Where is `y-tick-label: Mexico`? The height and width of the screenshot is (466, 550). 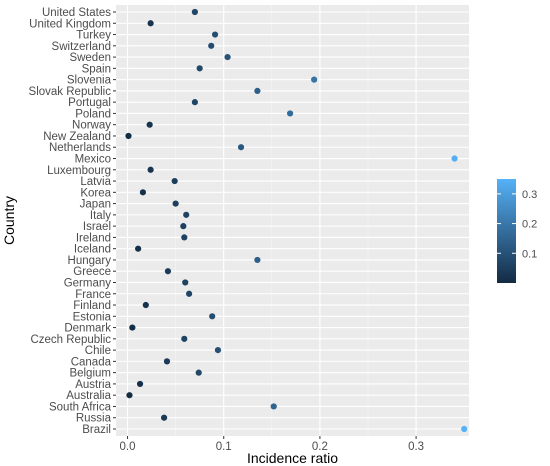
y-tick-label: Mexico is located at coordinates (93, 160).